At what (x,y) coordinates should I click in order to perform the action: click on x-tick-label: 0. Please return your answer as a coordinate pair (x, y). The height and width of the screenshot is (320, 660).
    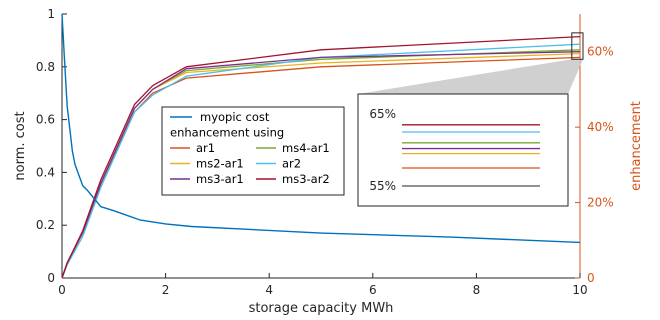
    Looking at the image, I should click on (62, 290).